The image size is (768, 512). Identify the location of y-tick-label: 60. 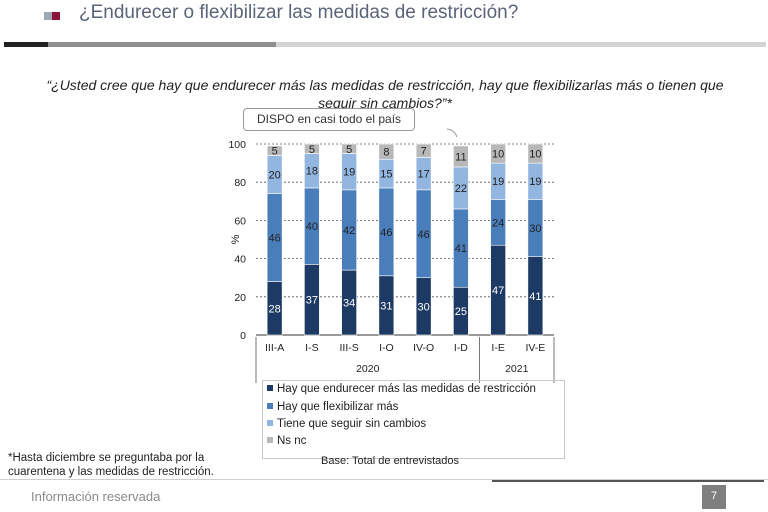
(240, 221).